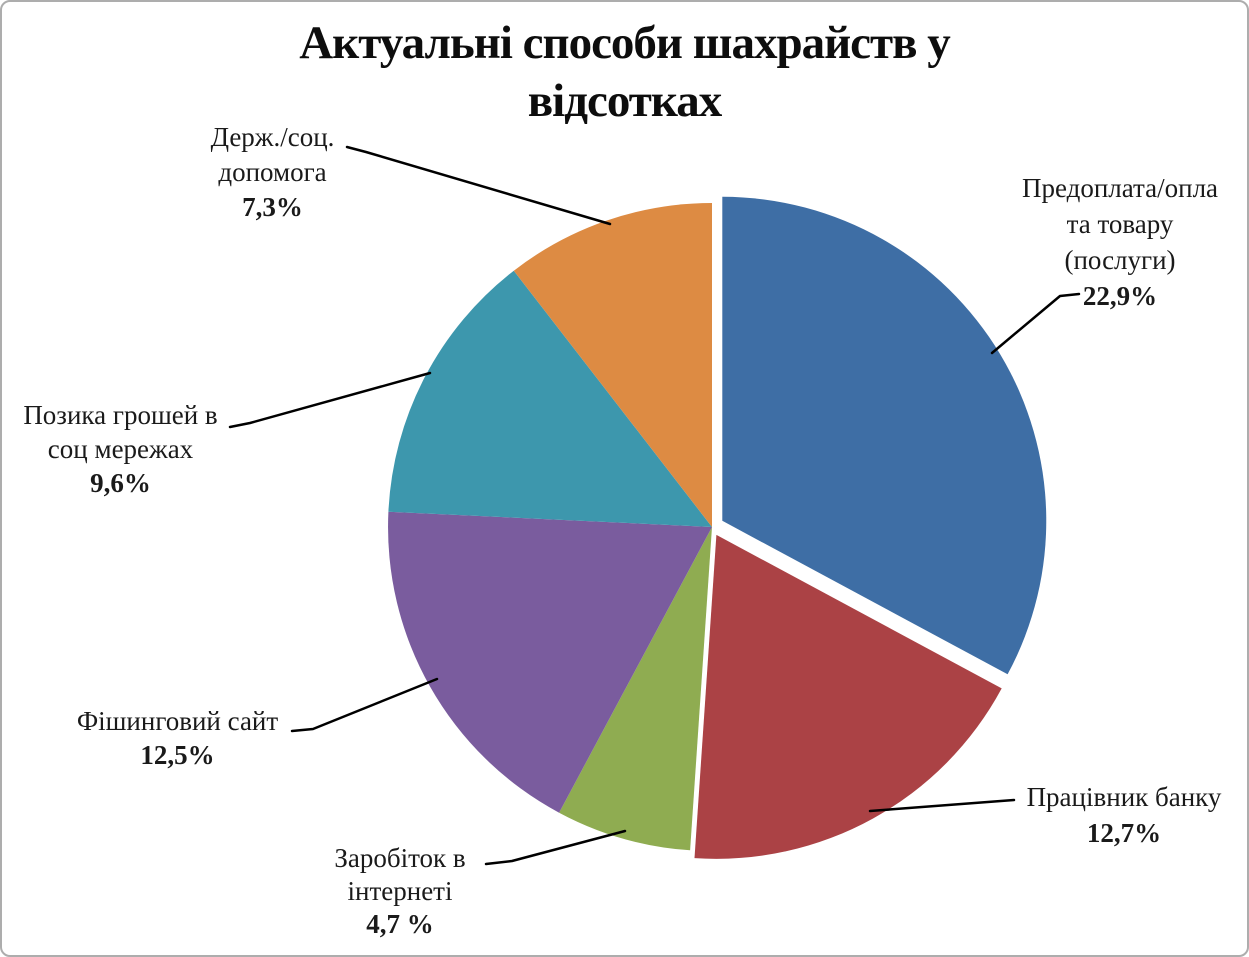  What do you see at coordinates (120, 415) in the screenshot?
I see `slice-label-text: Позика грошей в` at bounding box center [120, 415].